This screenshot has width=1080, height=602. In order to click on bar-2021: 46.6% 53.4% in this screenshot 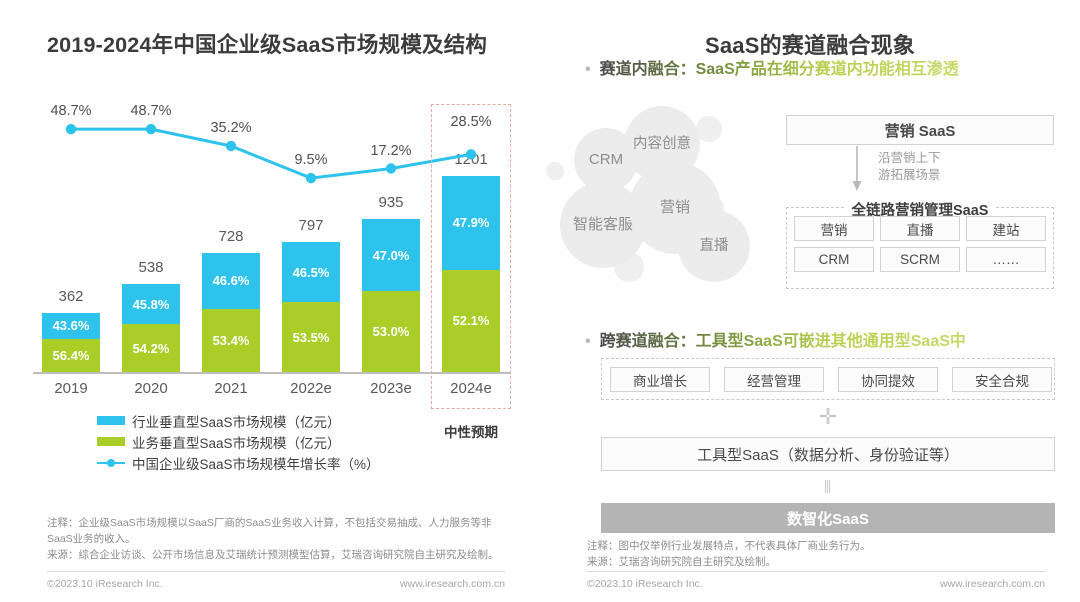, I will do `click(231, 312)`.